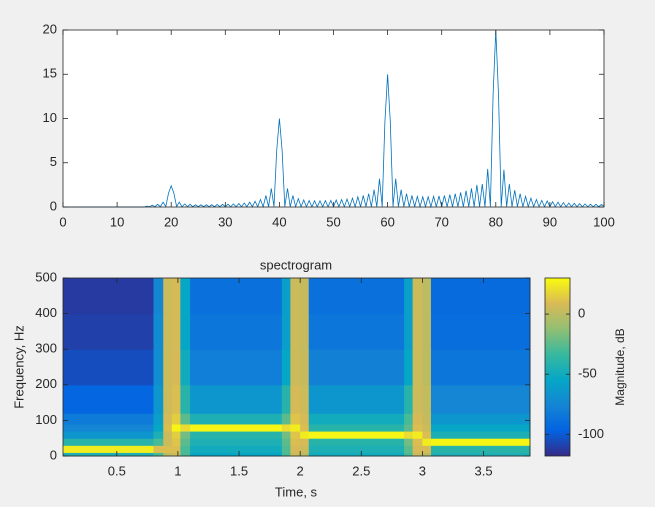  What do you see at coordinates (50, 117) in the screenshot?
I see `y-tick-label: 10` at bounding box center [50, 117].